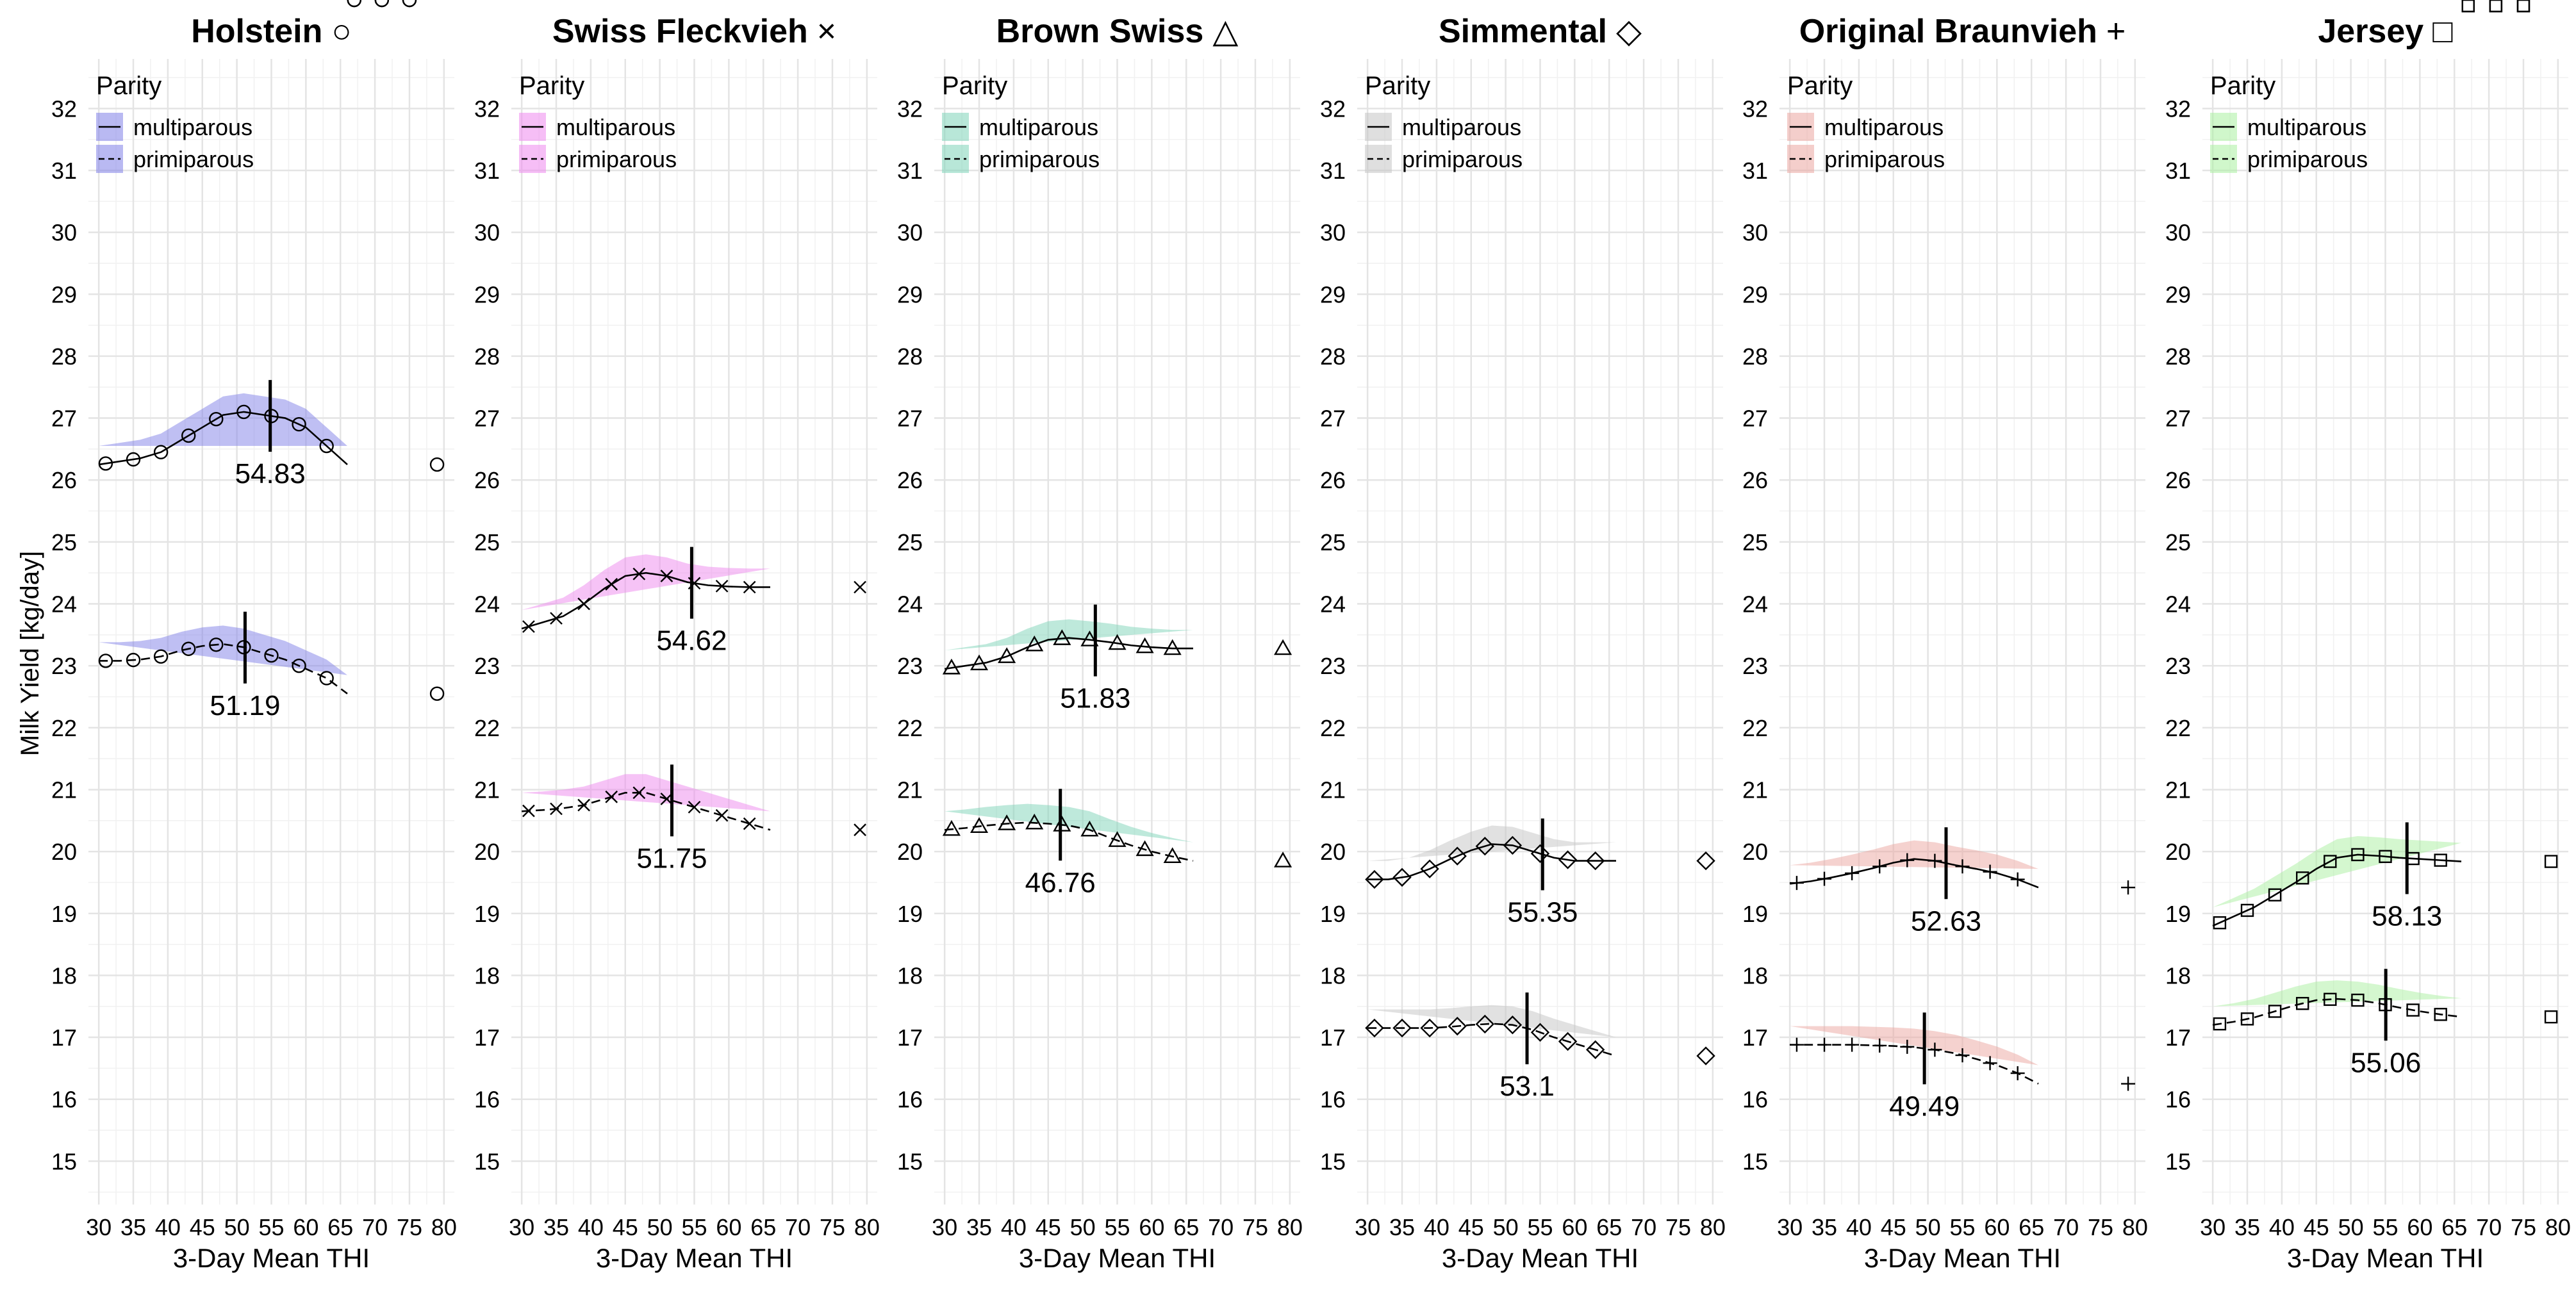  I want to click on optimum-label: 46.76, so click(1060, 883).